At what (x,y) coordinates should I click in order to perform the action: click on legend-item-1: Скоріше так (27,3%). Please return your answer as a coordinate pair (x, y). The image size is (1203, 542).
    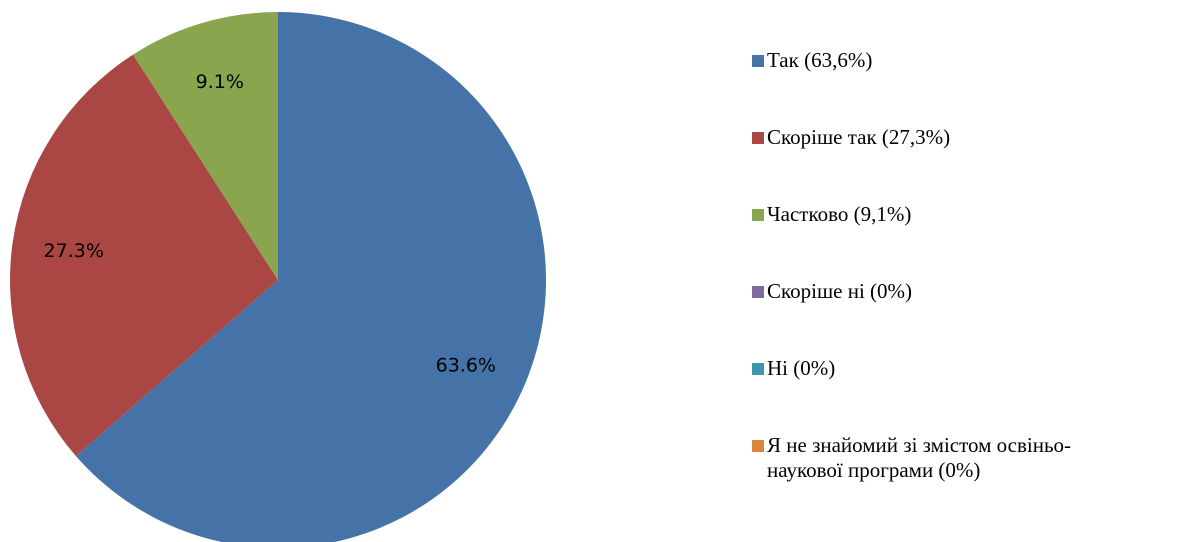
    Looking at the image, I should click on (851, 137).